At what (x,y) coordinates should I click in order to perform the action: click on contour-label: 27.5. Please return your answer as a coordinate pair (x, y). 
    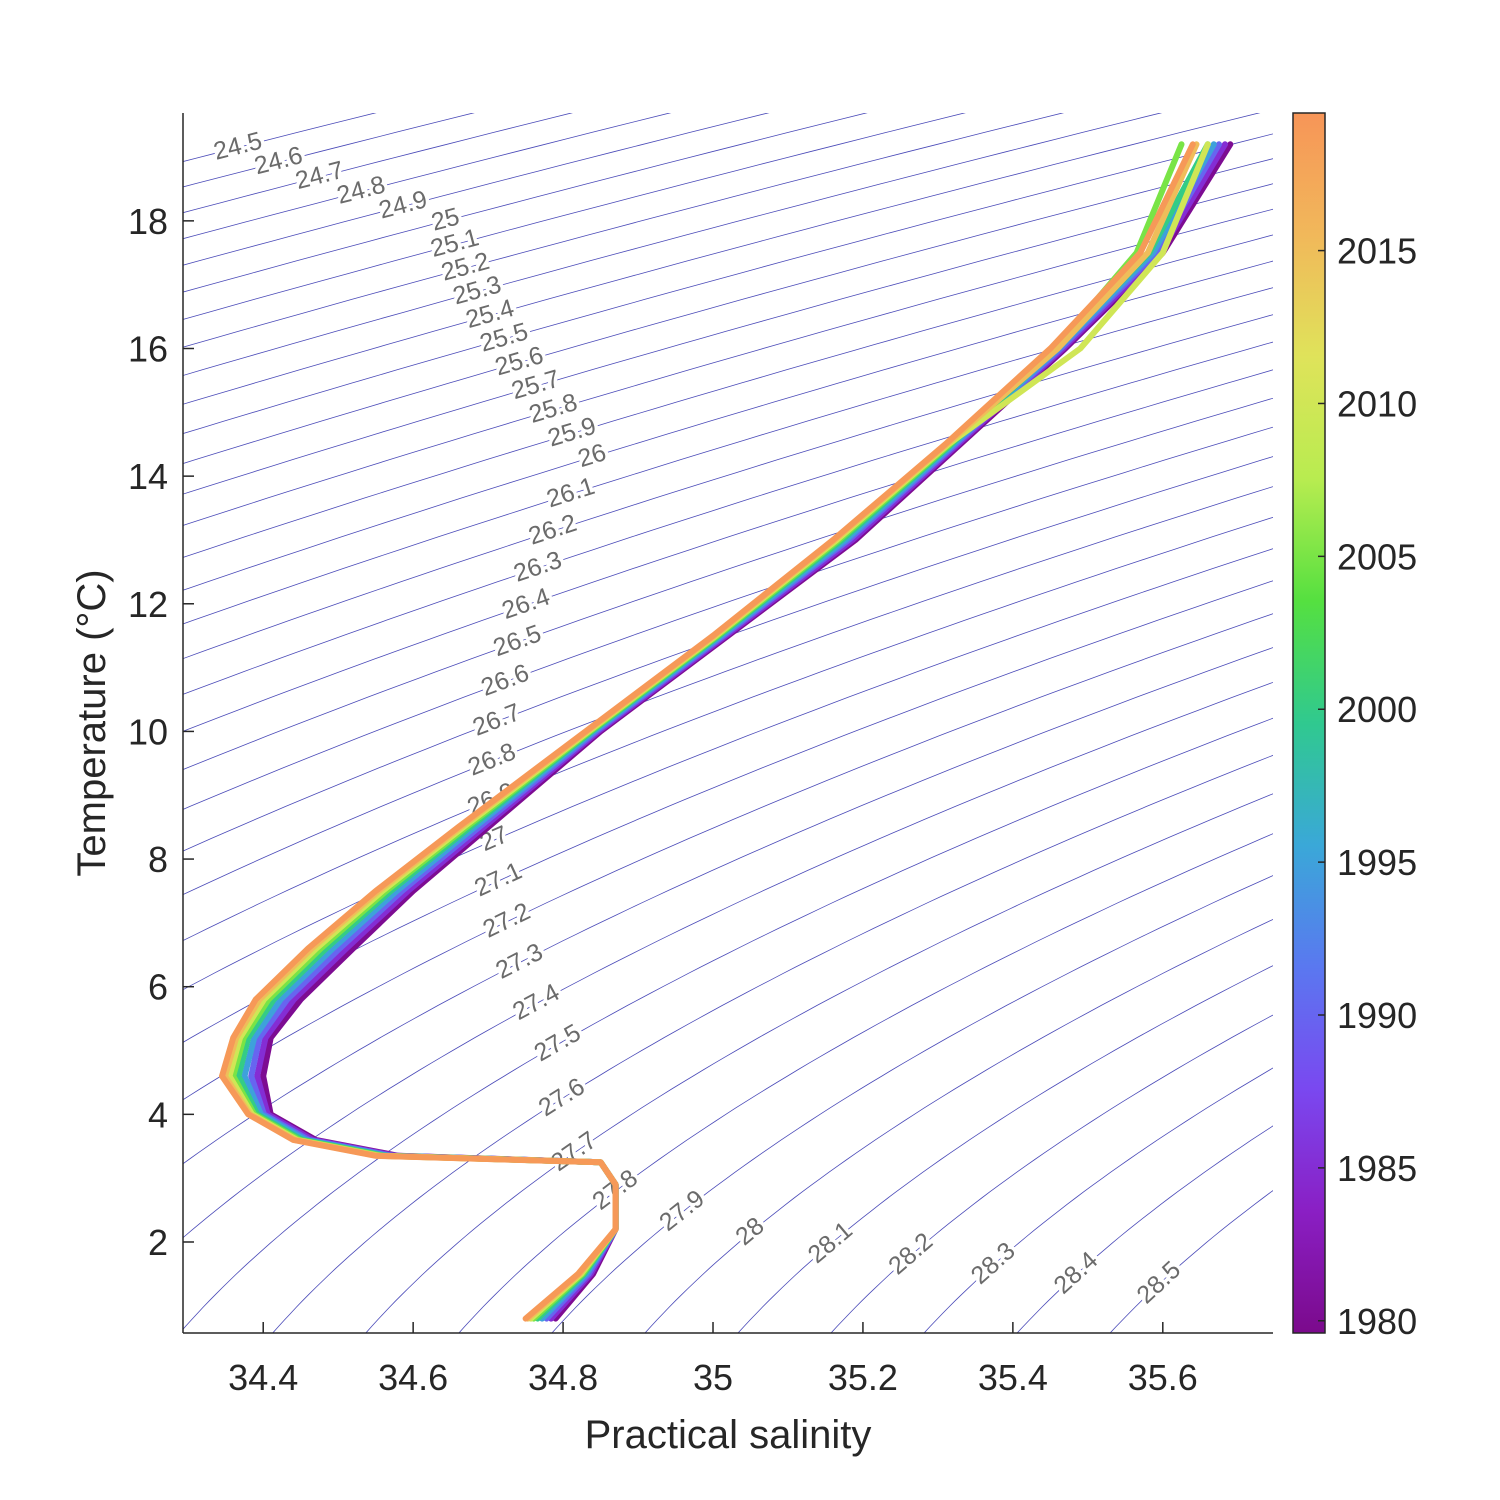
    Looking at the image, I should click on (557, 1043).